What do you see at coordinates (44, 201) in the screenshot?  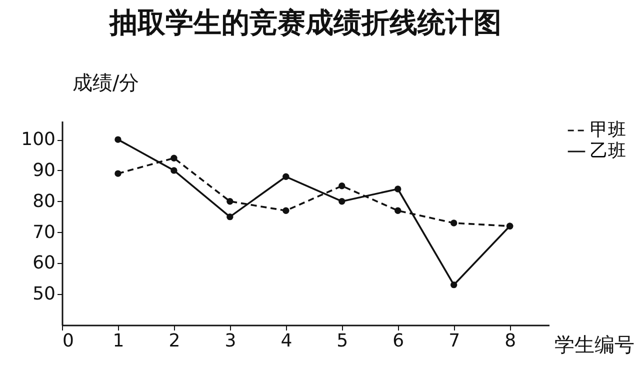 I see `y-tick-label: 80` at bounding box center [44, 201].